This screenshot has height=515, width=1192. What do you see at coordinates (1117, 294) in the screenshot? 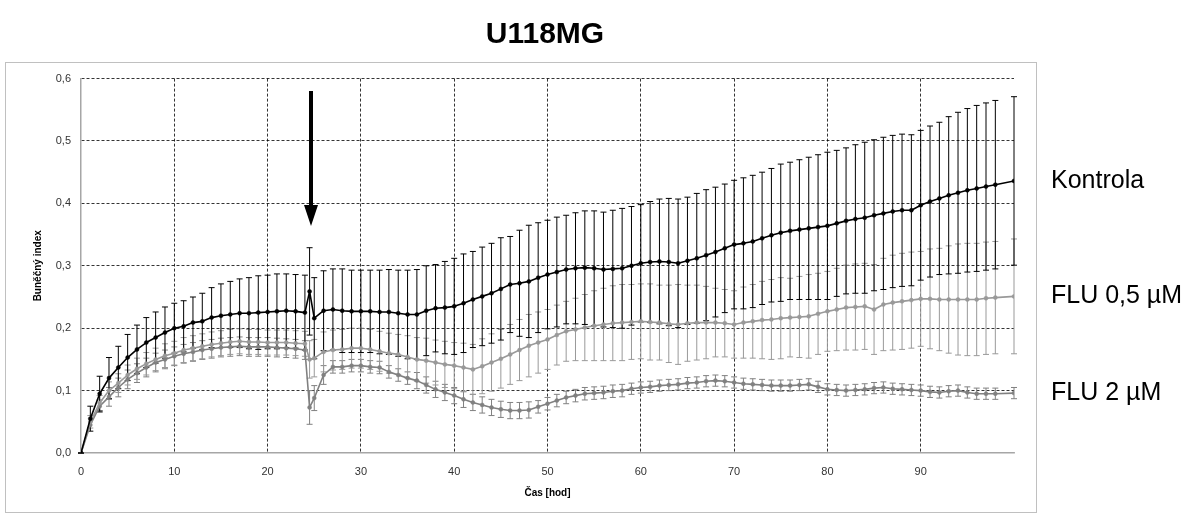
I see `series-label: FLU 0,5 µM` at bounding box center [1117, 294].